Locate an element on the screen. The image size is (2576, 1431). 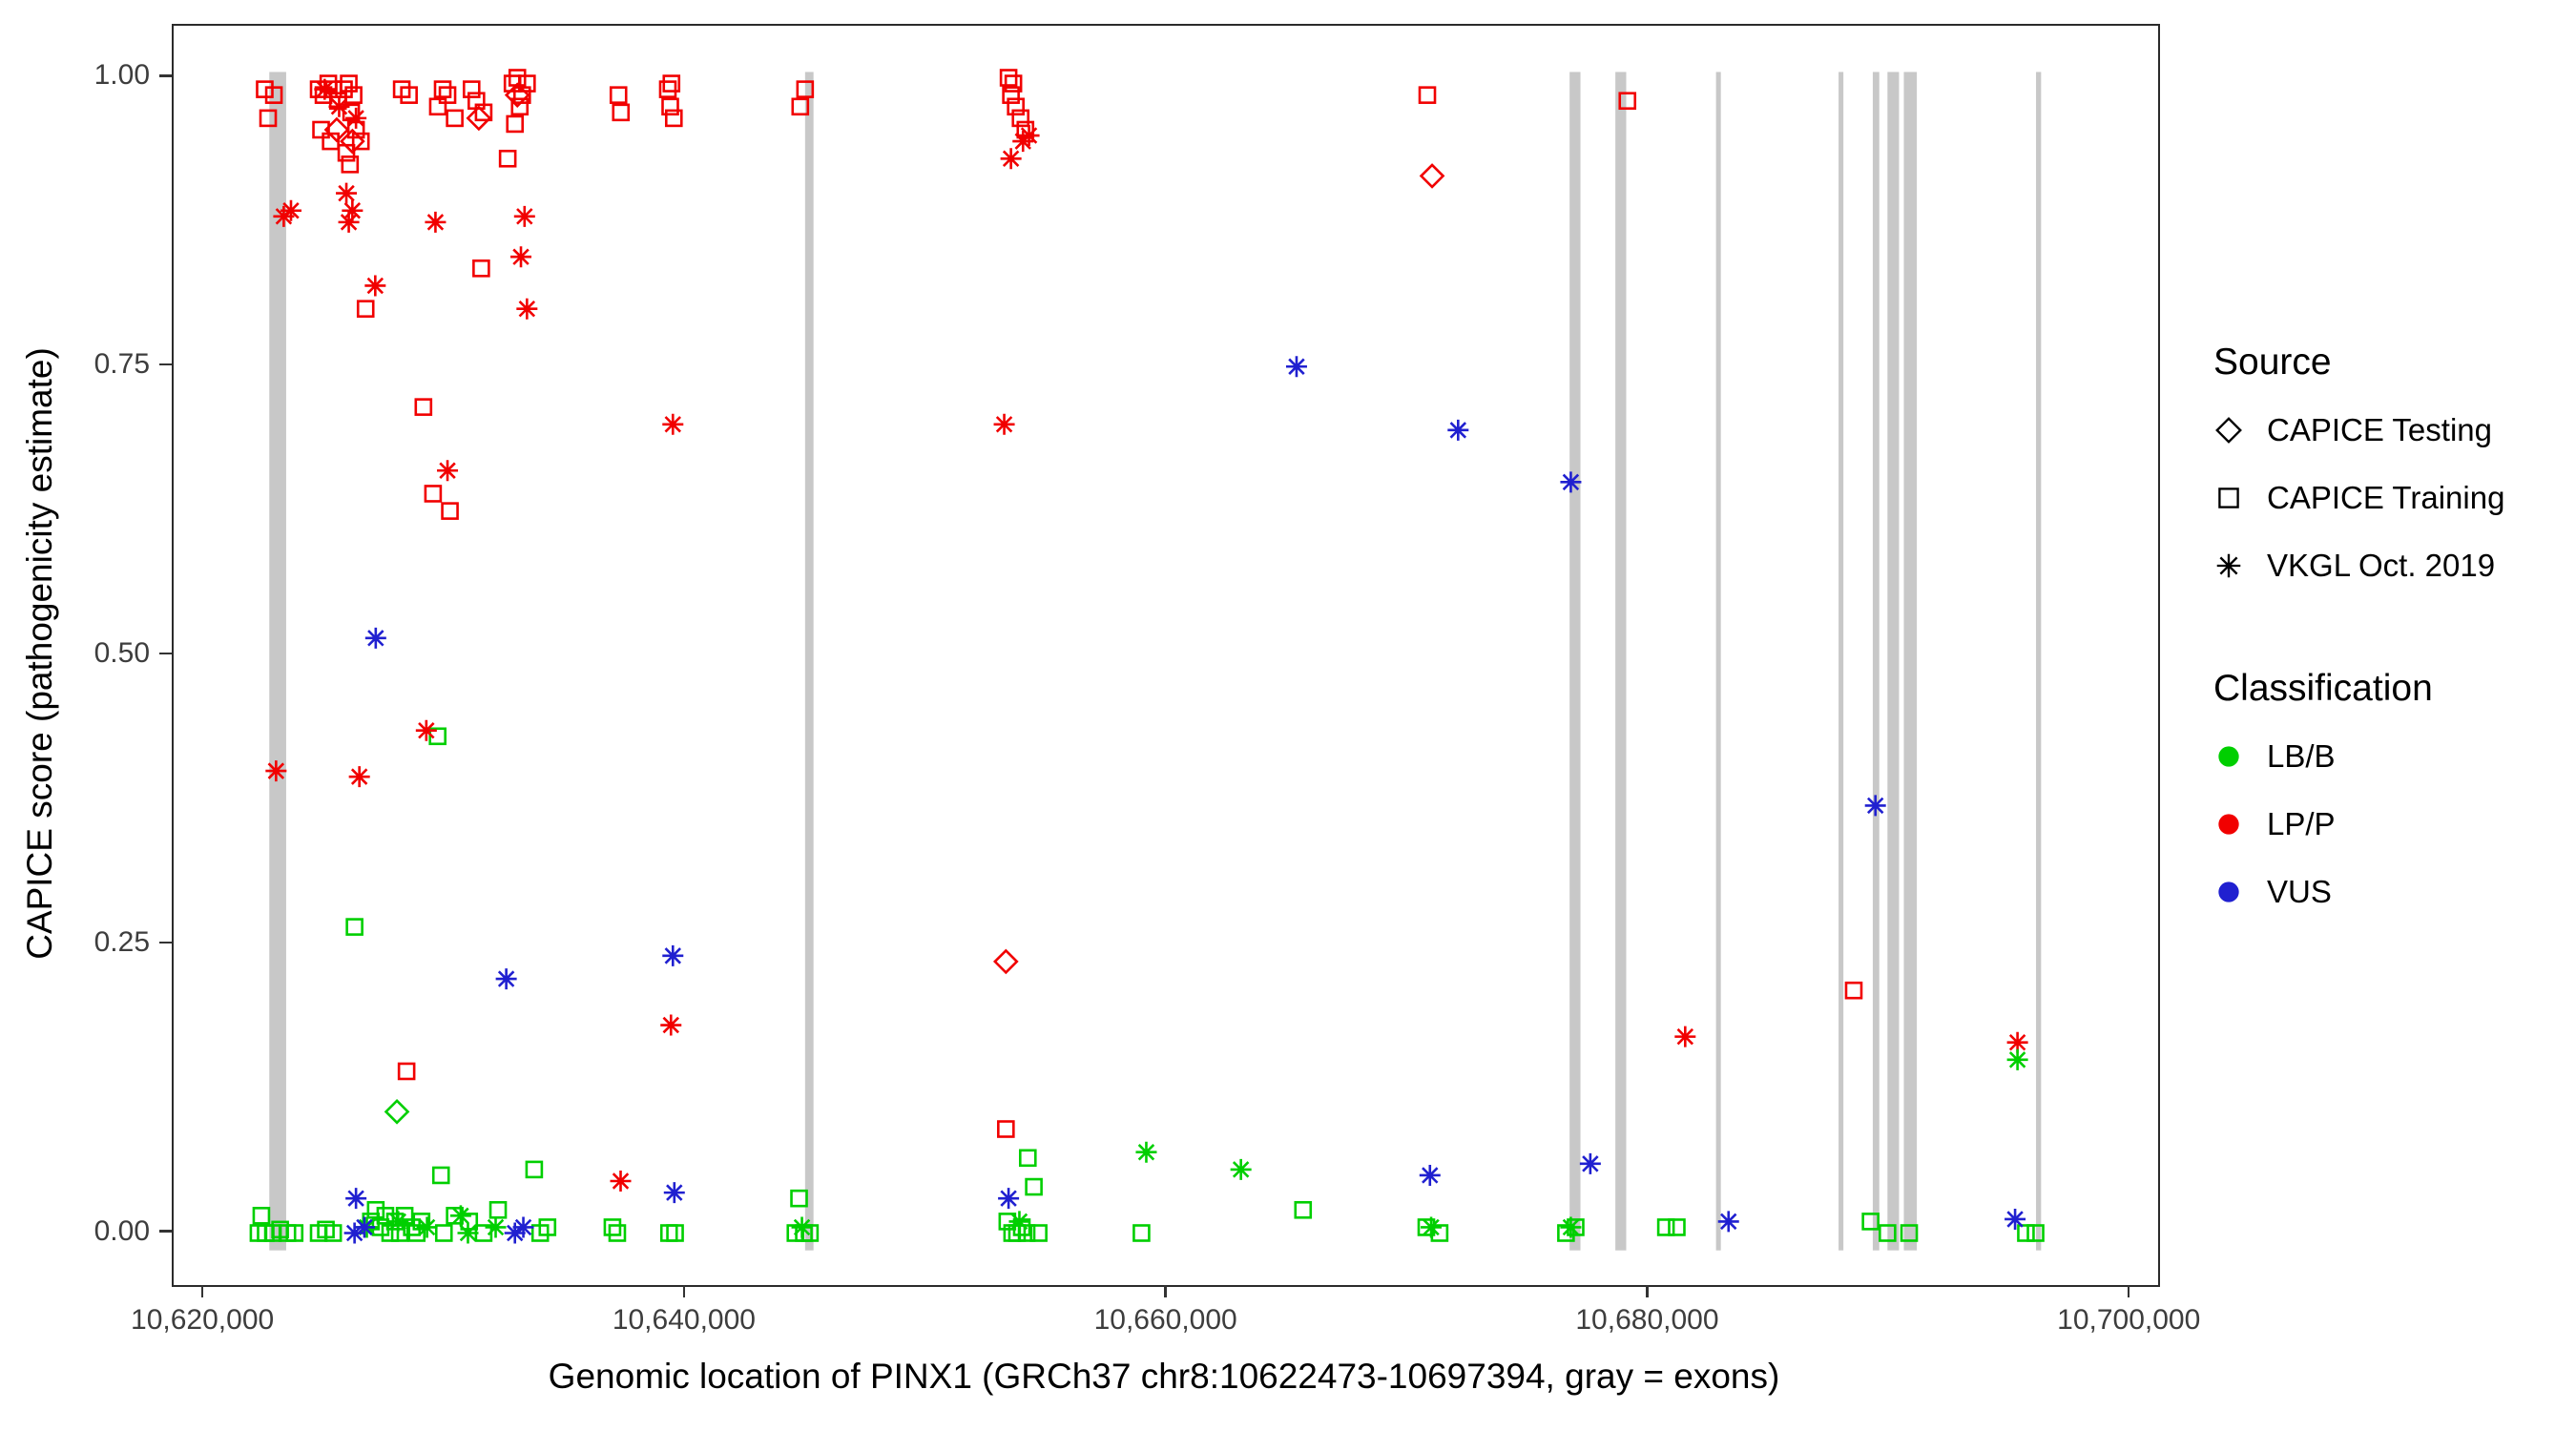
lpp-dot-icon is located at coordinates (2228, 824).